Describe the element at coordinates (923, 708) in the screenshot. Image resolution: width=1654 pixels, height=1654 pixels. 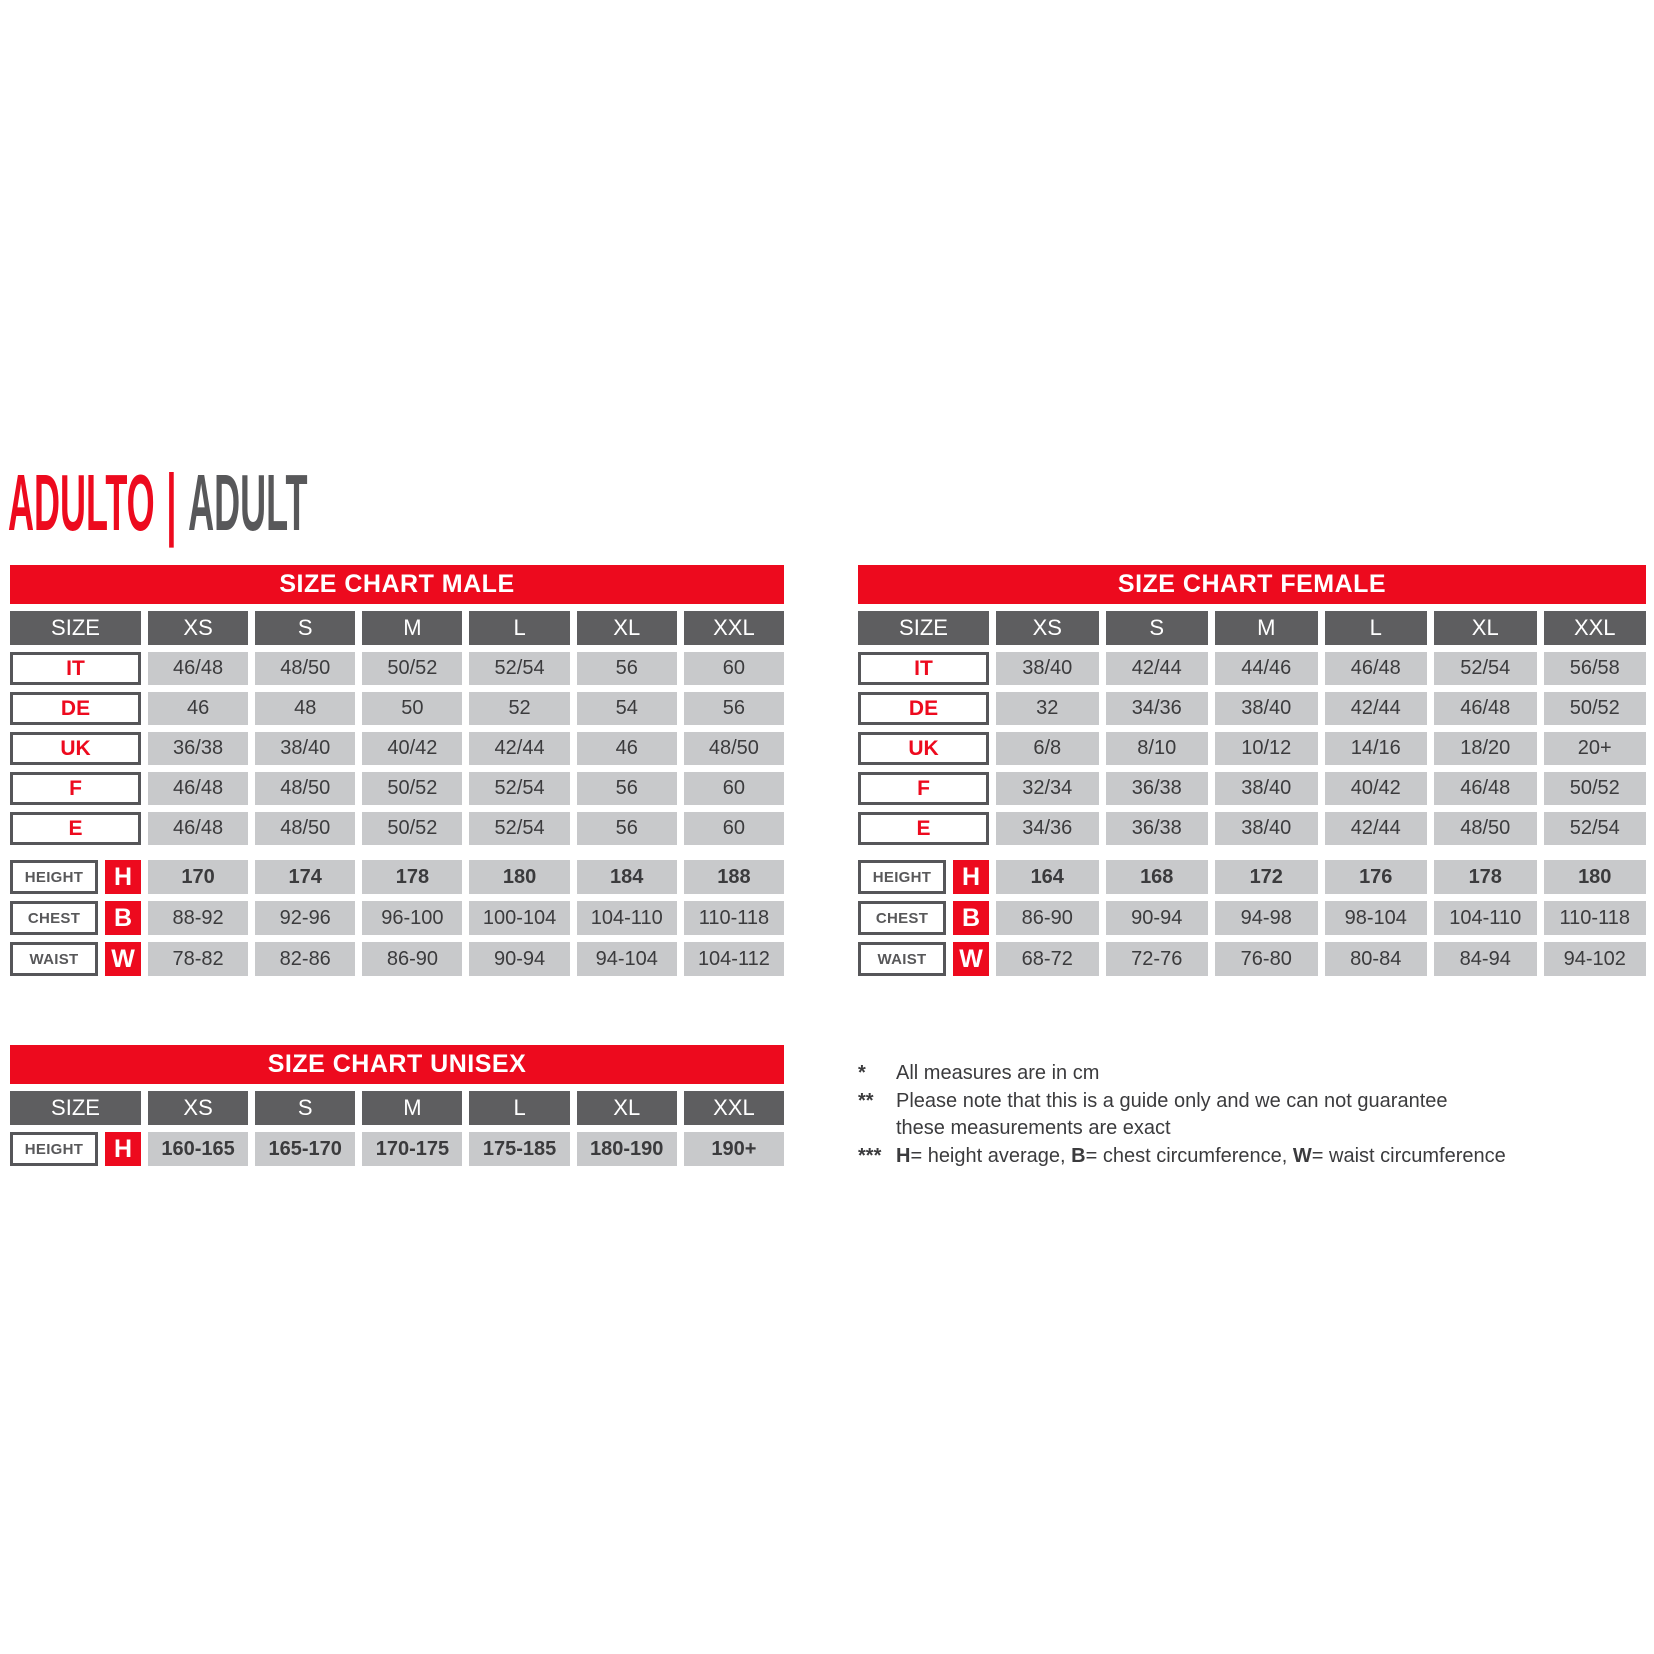
I see `size-row-label-de: DE` at that location.